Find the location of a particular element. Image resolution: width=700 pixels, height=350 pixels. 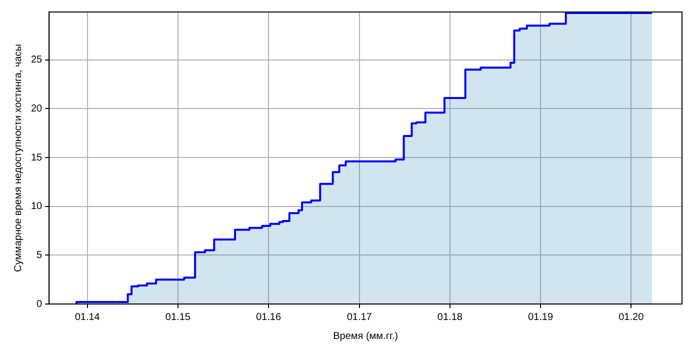

y-tick-label: 25 is located at coordinates (37, 60).